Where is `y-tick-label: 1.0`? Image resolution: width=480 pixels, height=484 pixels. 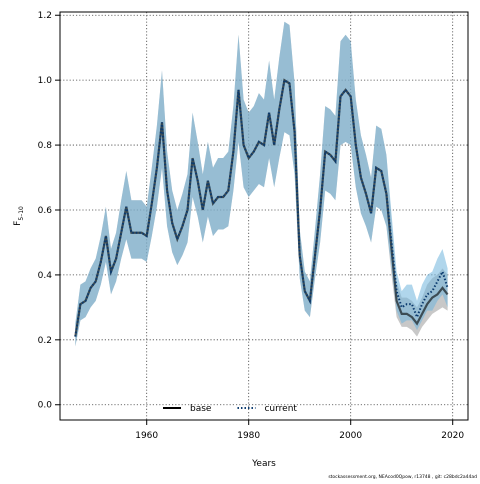 y-tick-label: 1.0 is located at coordinates (45, 81).